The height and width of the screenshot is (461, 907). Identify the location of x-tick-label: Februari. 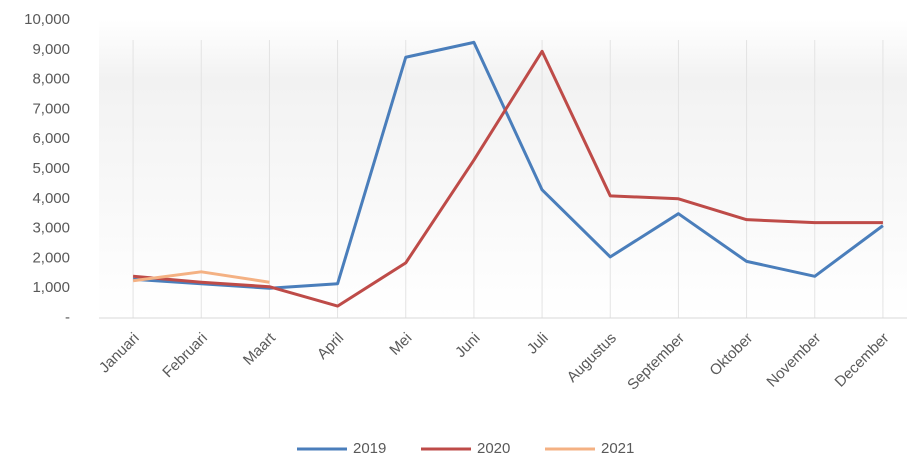
(185, 356).